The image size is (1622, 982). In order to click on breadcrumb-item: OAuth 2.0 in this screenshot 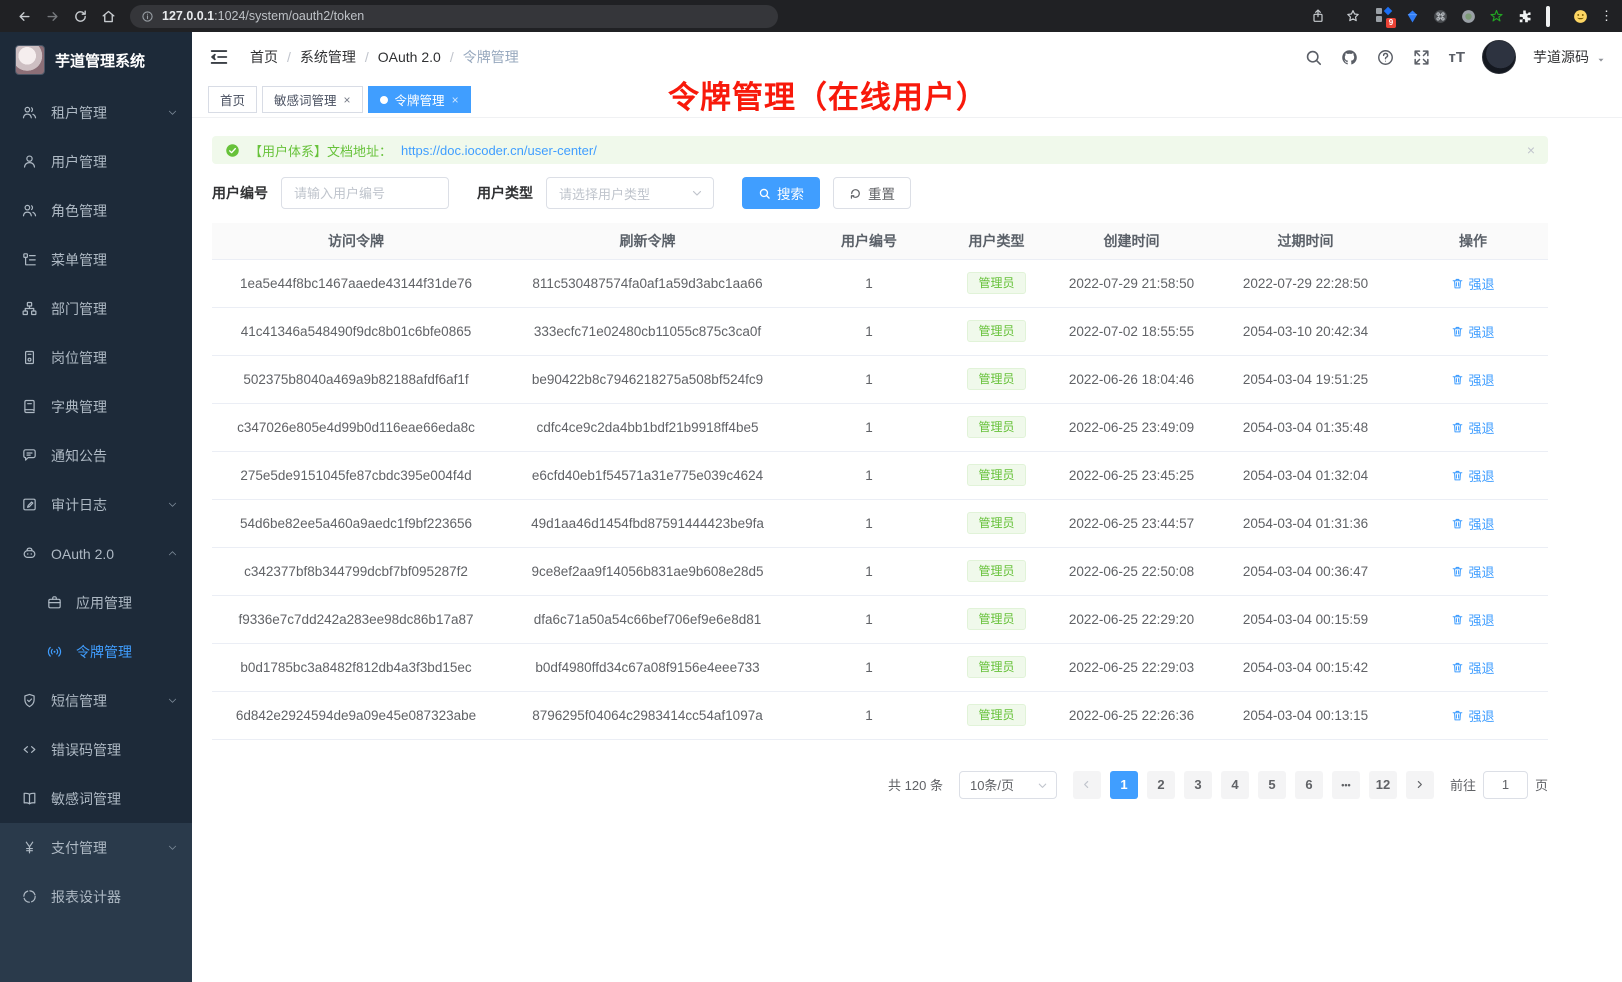, I will do `click(409, 57)`.